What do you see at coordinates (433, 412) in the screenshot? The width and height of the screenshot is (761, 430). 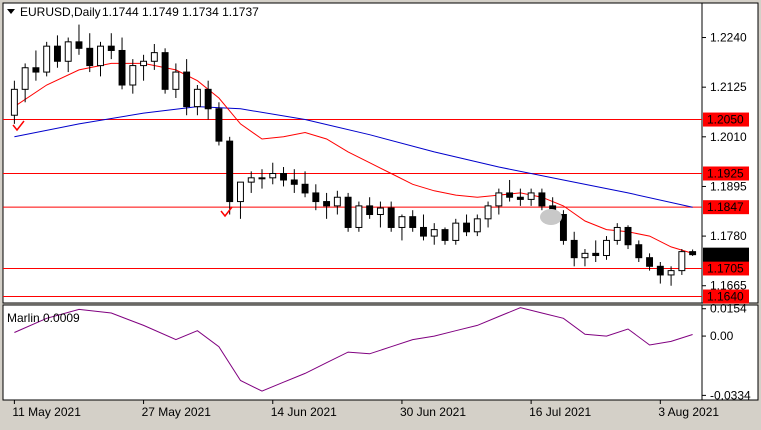 I see `x-tick-label: 30 Jun 2021` at bounding box center [433, 412].